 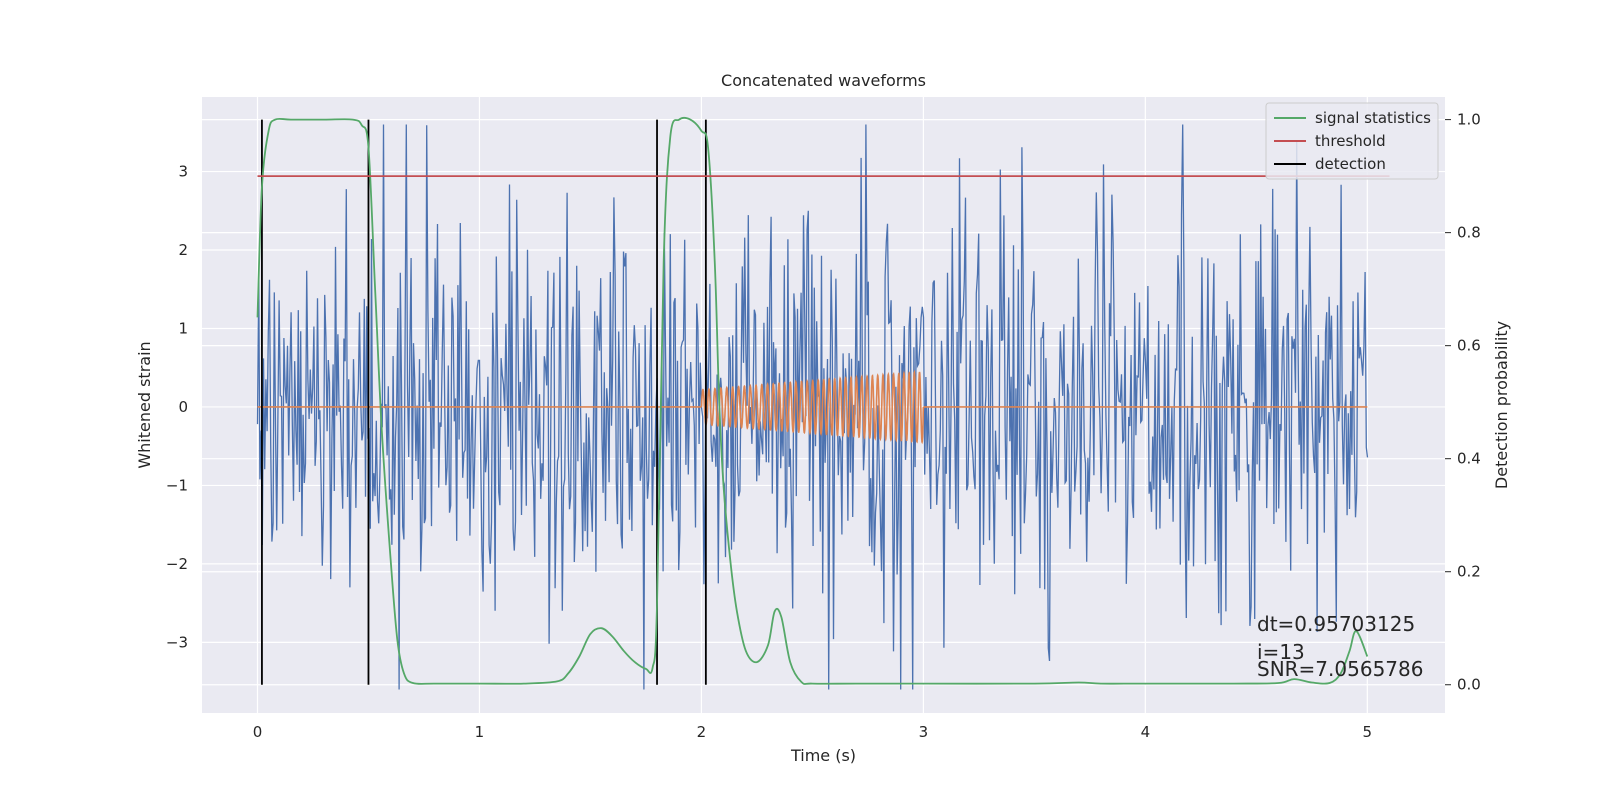 What do you see at coordinates (1146, 732) in the screenshot?
I see `x-tick-label: 4` at bounding box center [1146, 732].